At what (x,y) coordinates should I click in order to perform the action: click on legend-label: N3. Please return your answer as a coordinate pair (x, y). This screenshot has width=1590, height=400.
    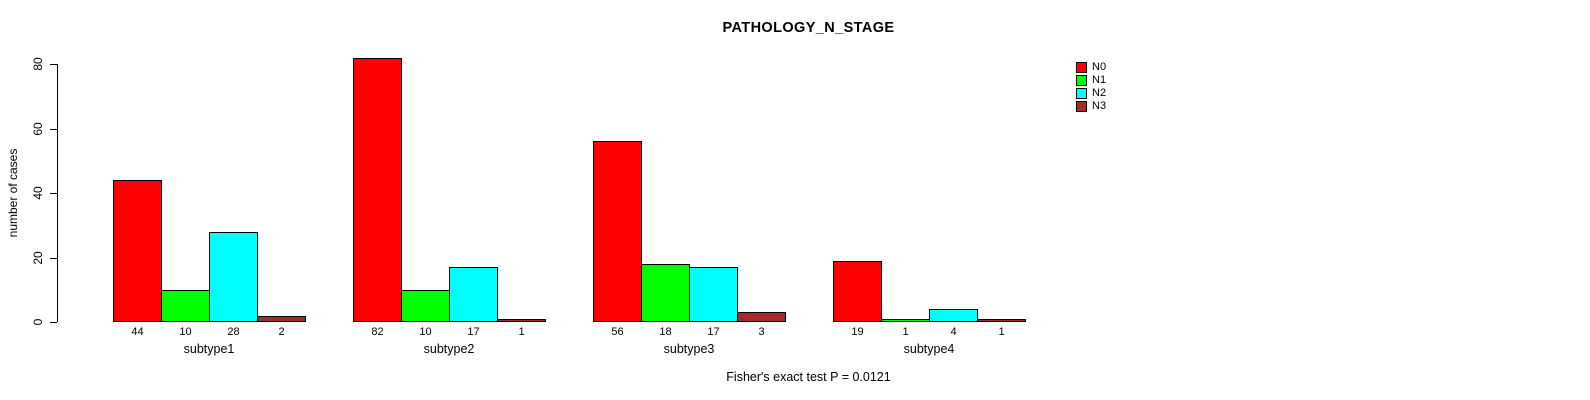
    Looking at the image, I should click on (1099, 106).